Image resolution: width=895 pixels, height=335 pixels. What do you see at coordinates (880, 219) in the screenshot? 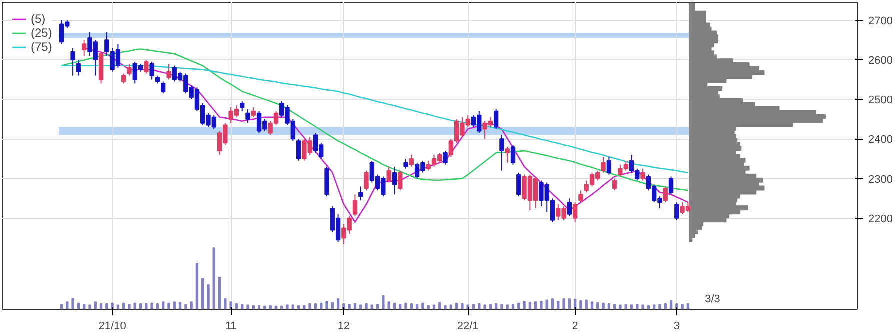
I see `y-tick-label: 2200` at bounding box center [880, 219].